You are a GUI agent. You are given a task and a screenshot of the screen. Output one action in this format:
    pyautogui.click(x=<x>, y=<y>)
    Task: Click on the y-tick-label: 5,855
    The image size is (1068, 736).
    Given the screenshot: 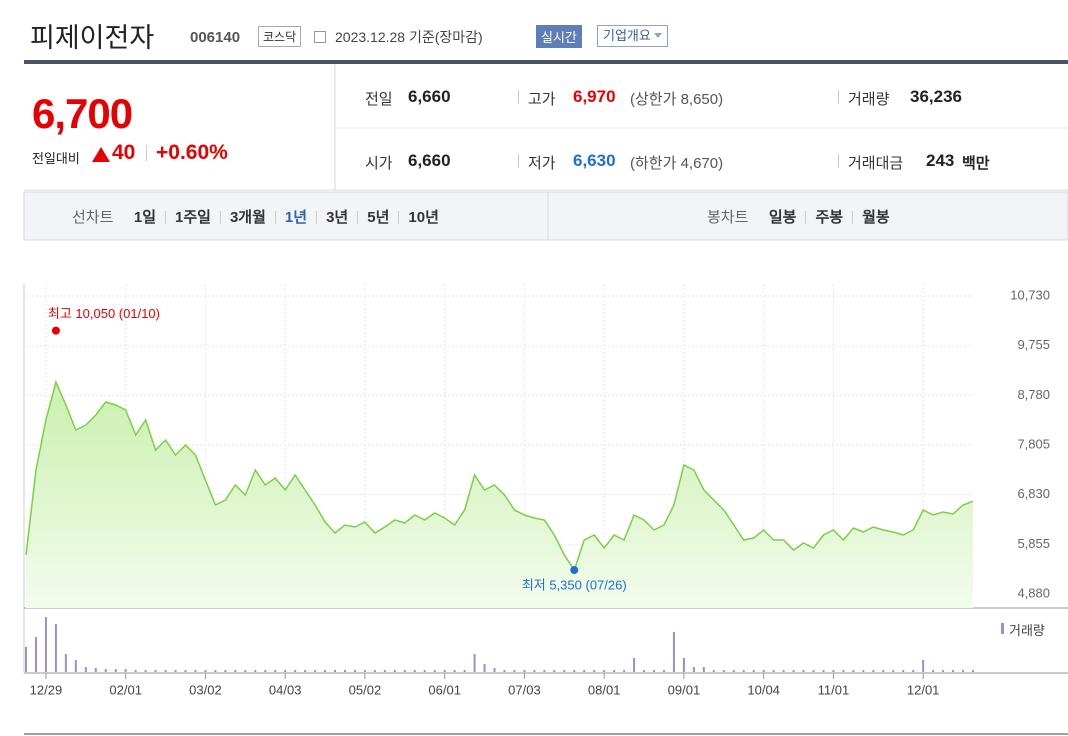 What is the action you would take?
    pyautogui.click(x=1033, y=543)
    